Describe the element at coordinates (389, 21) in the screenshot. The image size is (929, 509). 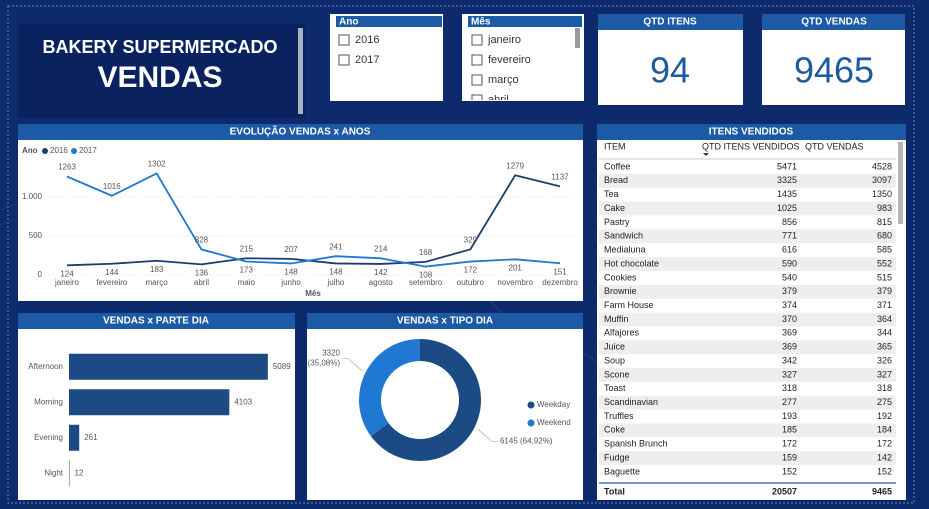
I see `slicer-header` at that location.